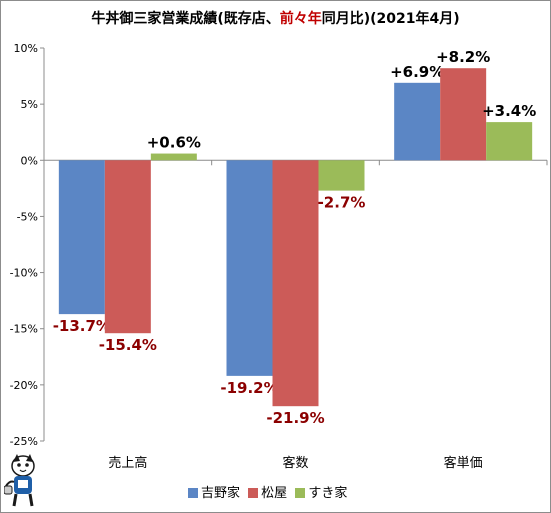  Describe the element at coordinates (24, 273) in the screenshot. I see `y-tick-label: -10%` at that location.